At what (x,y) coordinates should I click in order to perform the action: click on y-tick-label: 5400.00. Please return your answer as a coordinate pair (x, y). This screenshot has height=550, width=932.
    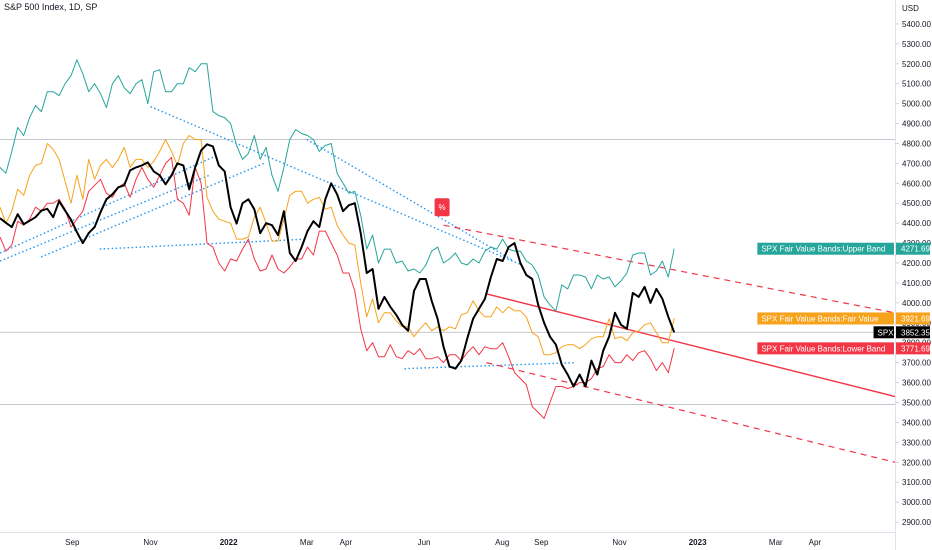
    Looking at the image, I should click on (916, 24).